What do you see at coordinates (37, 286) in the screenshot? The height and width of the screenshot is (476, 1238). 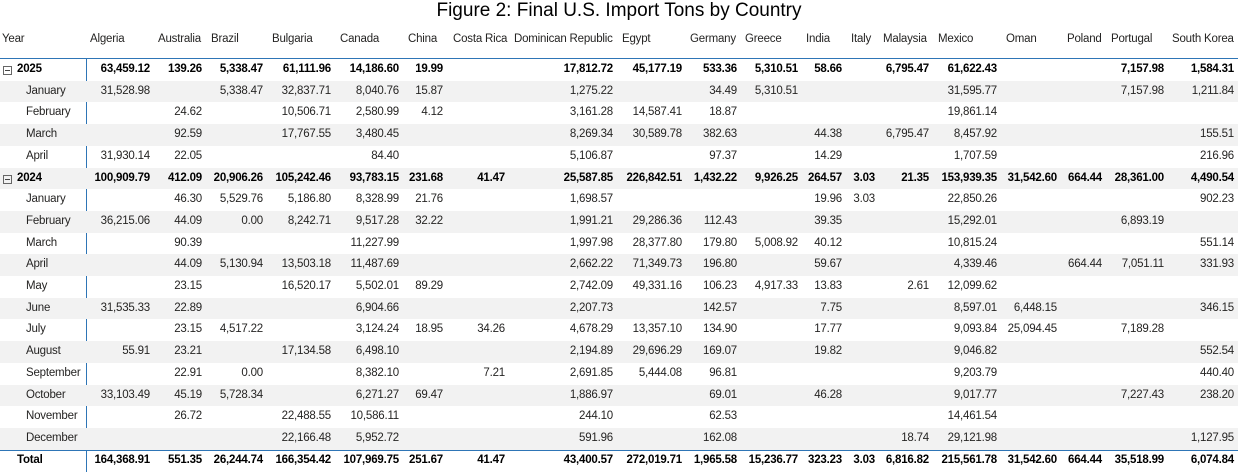 I see `row-label: May` at bounding box center [37, 286].